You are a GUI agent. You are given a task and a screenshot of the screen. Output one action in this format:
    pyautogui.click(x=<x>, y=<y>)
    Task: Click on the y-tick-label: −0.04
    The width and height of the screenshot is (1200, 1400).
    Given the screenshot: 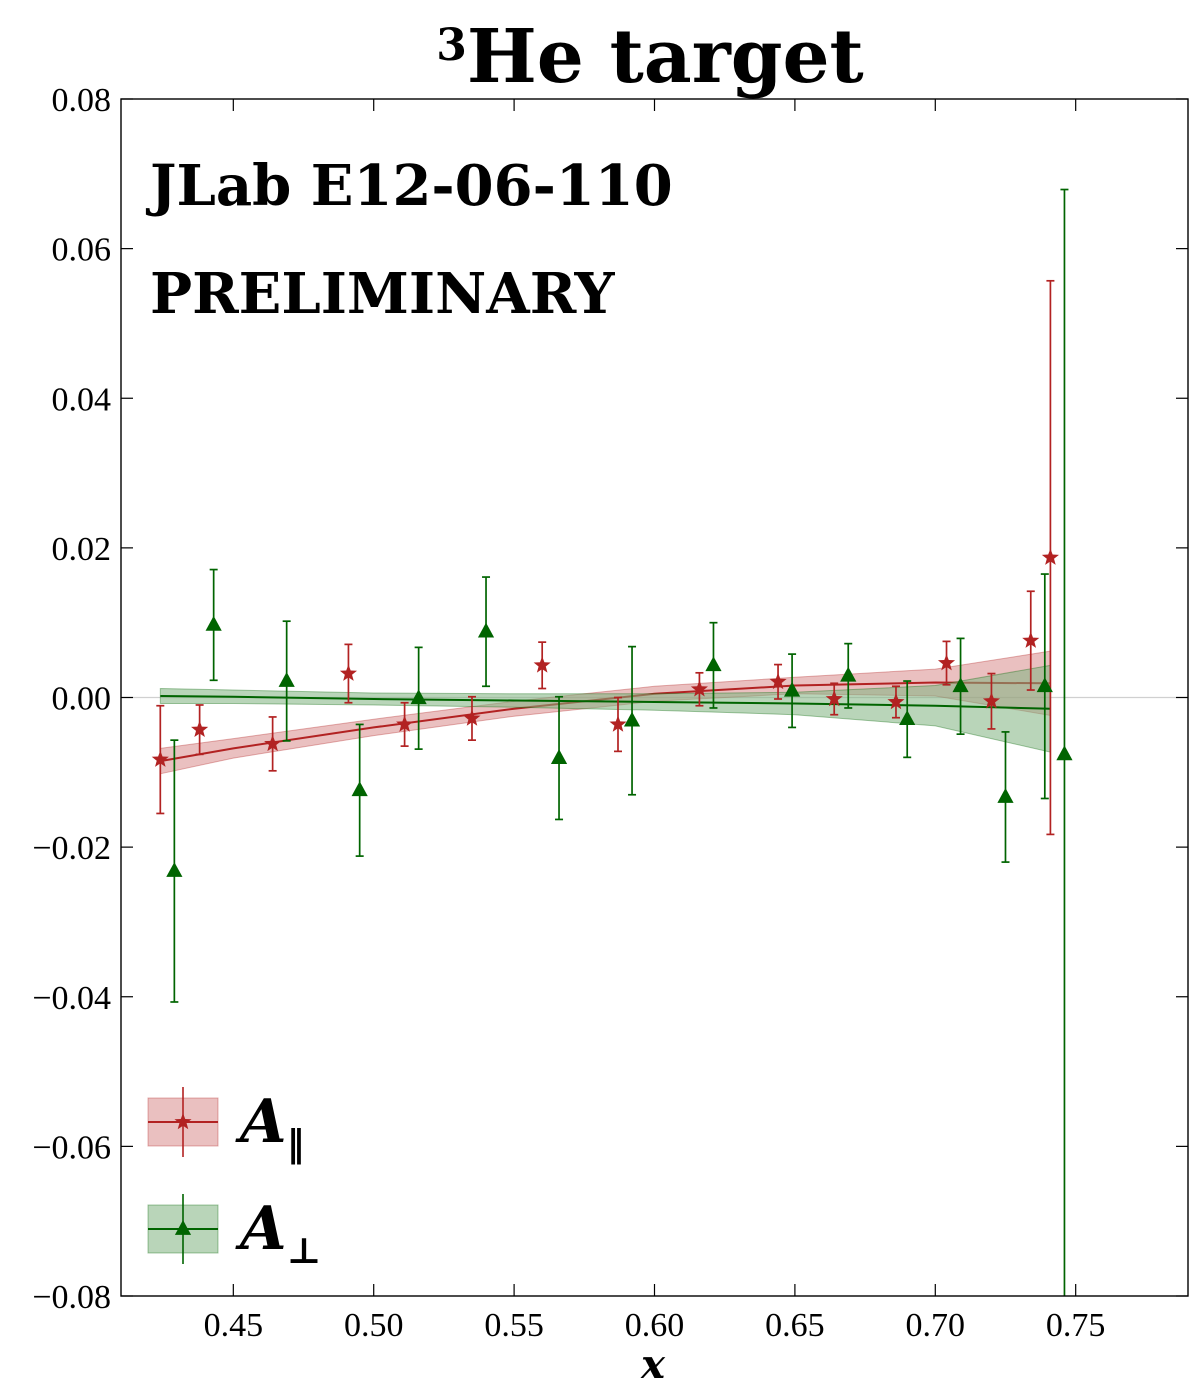 What is the action you would take?
    pyautogui.click(x=71, y=998)
    